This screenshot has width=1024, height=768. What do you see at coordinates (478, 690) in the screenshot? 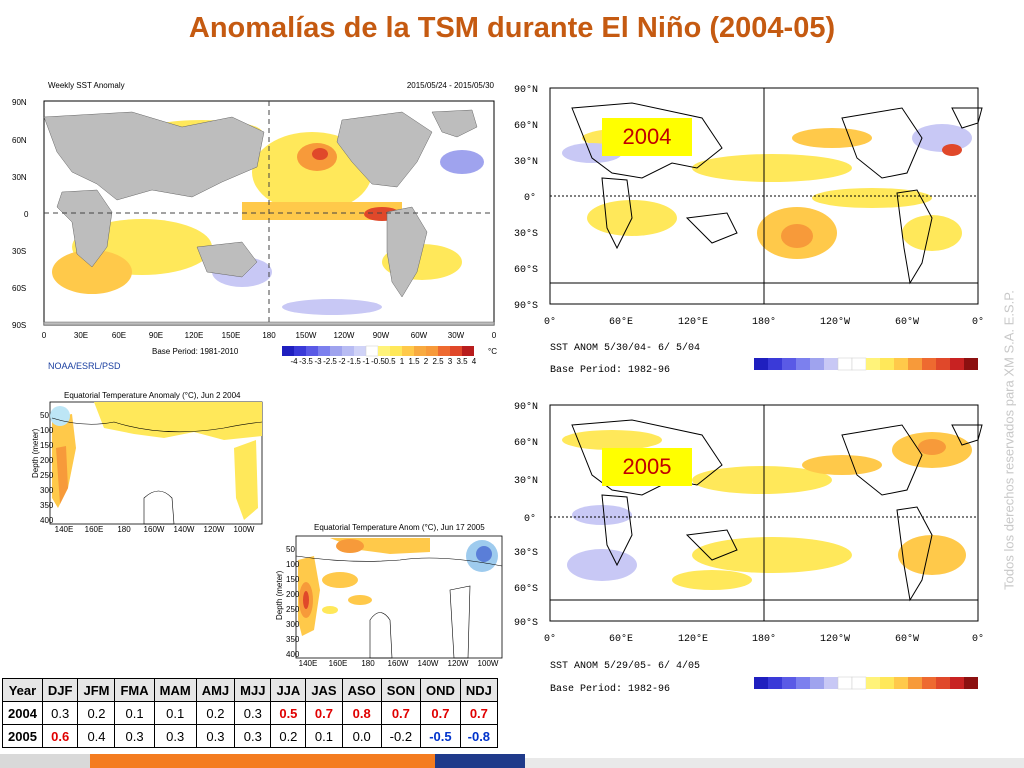
I see `header-cell: NDJ` at bounding box center [478, 690].